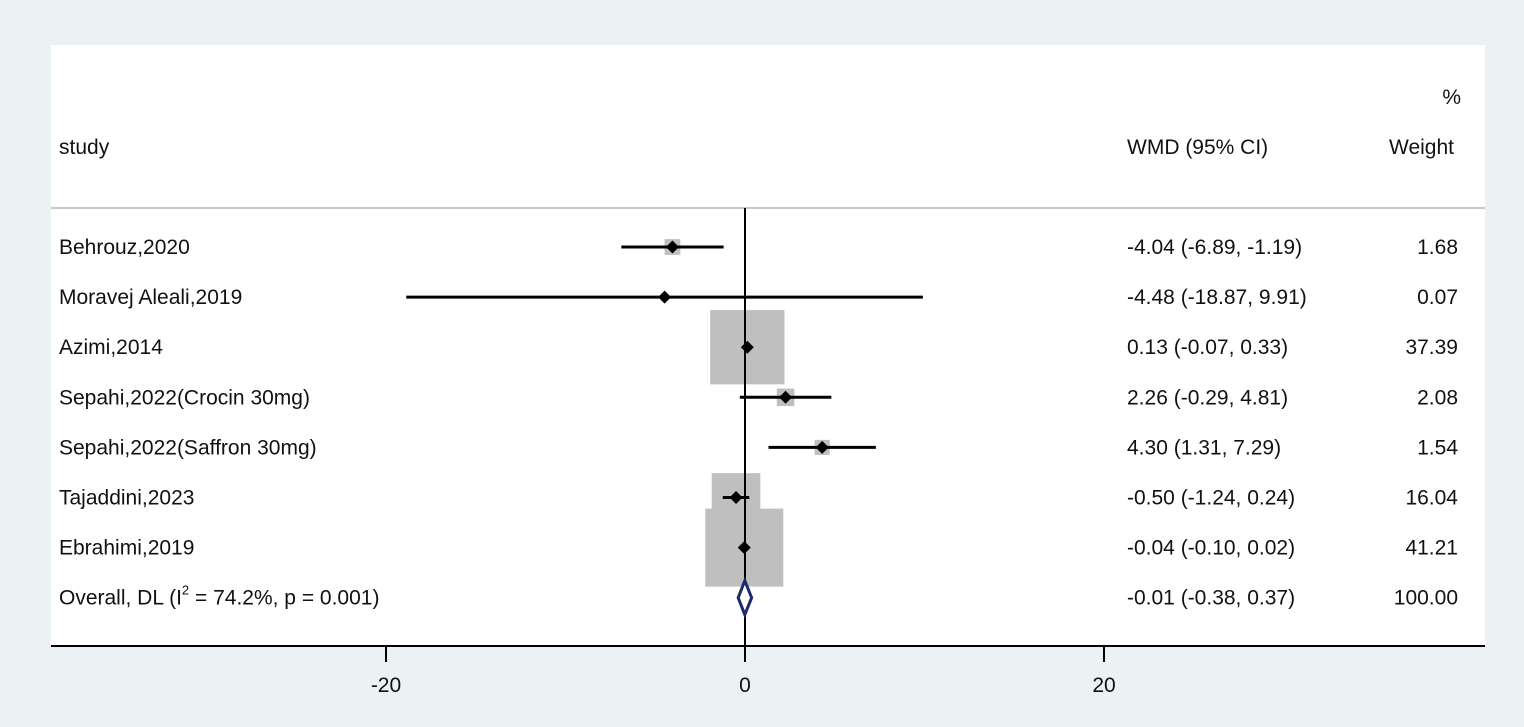 Image resolution: width=1524 pixels, height=727 pixels. Describe the element at coordinates (768, 671) in the screenshot. I see `x-axis: -20 0 20` at that location.